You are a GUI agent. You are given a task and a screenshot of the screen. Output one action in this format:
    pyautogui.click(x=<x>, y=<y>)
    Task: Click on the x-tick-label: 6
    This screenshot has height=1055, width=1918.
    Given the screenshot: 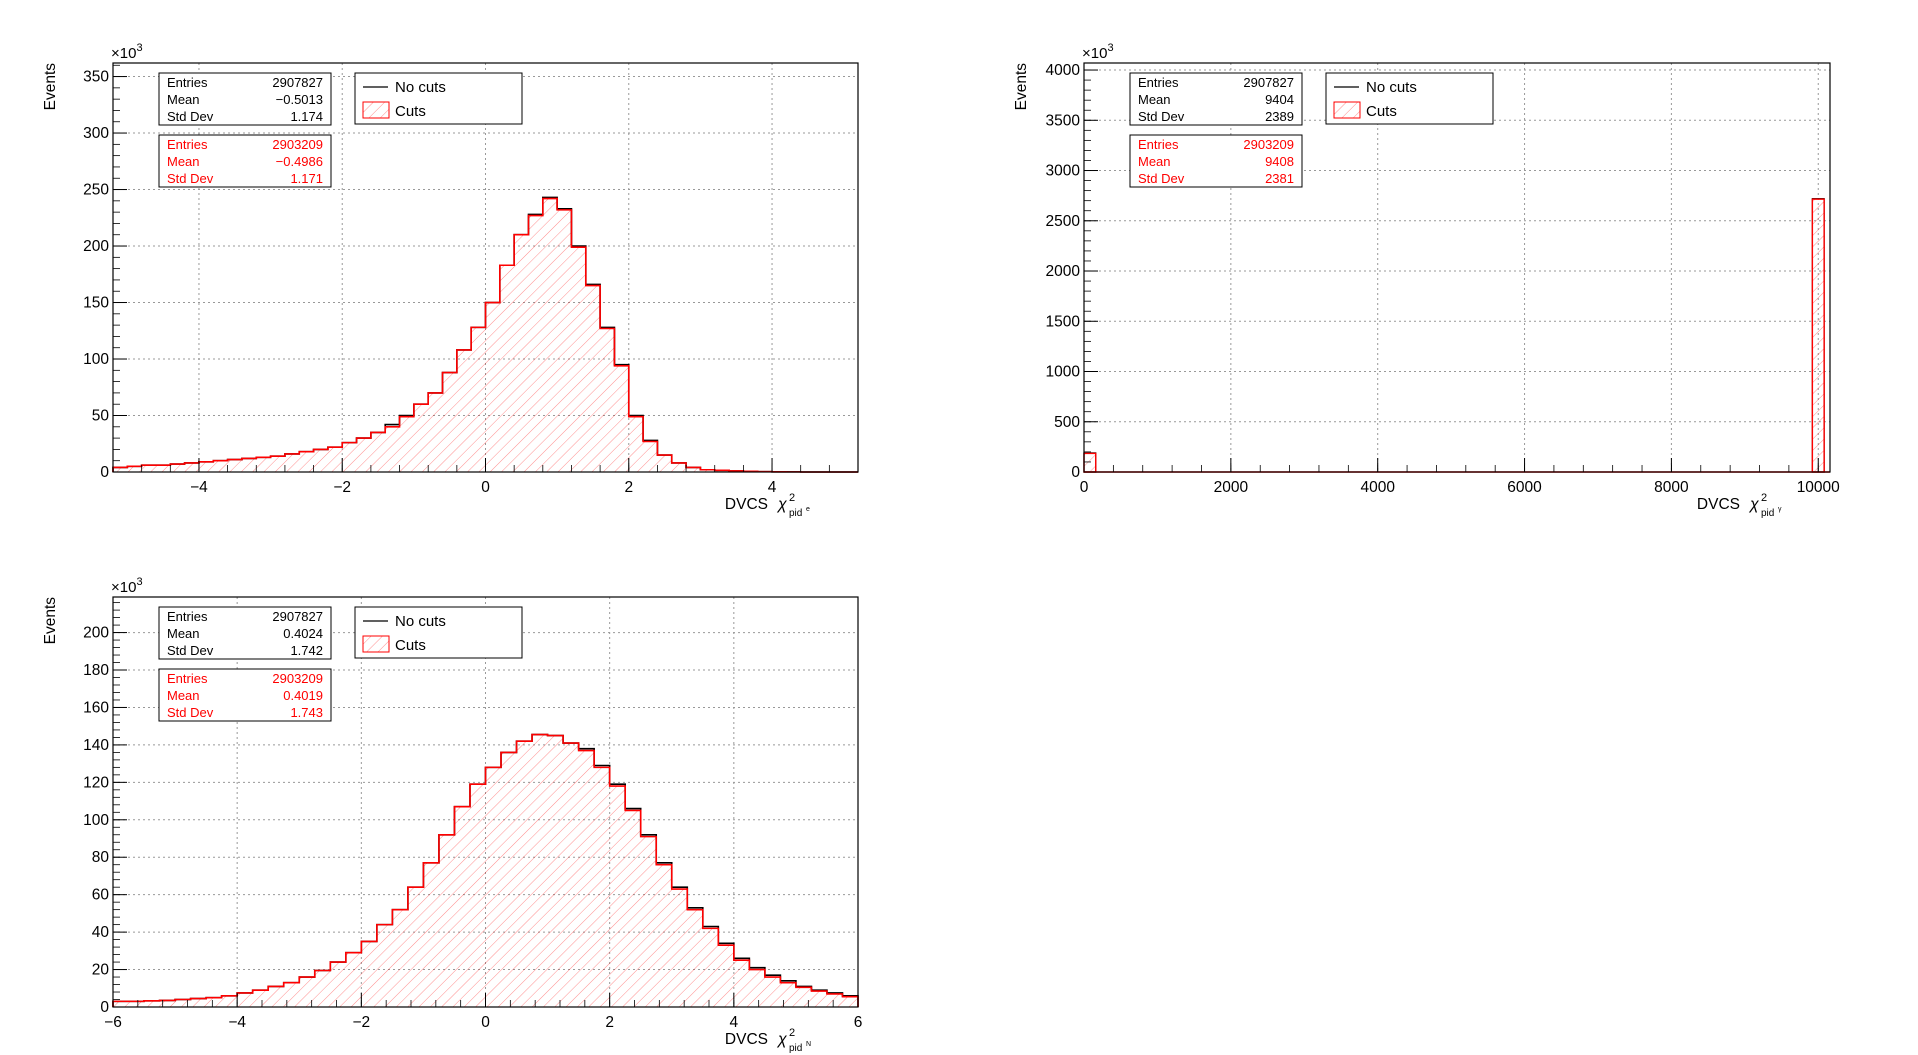 What is the action you would take?
    pyautogui.click(x=858, y=1022)
    